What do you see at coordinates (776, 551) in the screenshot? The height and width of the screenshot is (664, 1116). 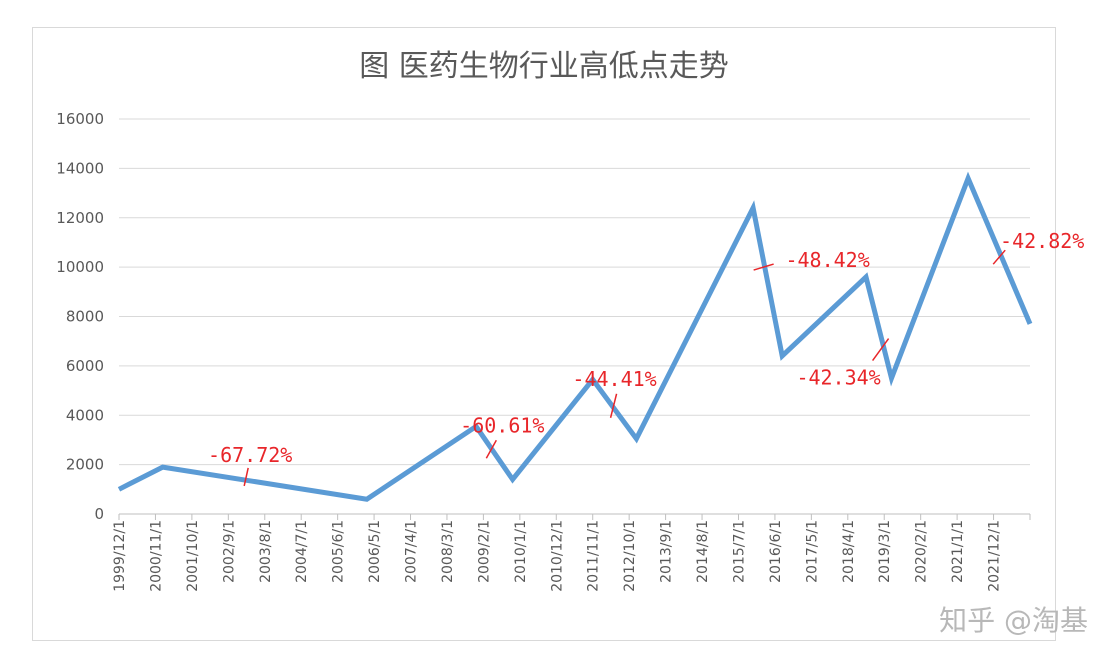 I see `x-tick-label: 2016/6/1` at bounding box center [776, 551].